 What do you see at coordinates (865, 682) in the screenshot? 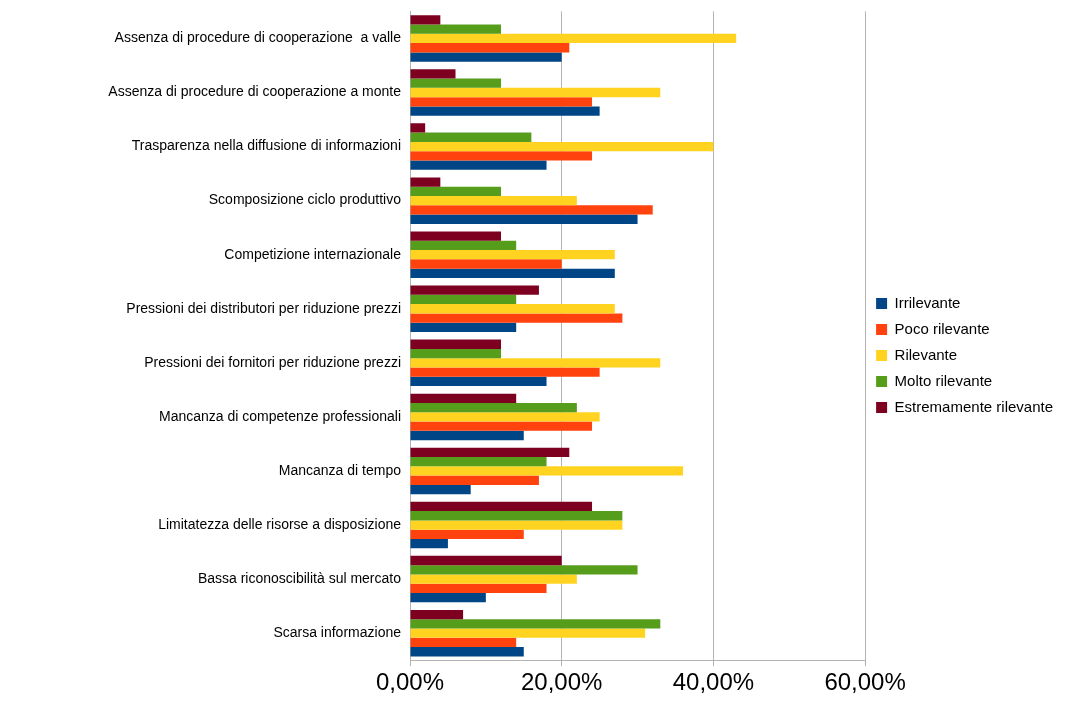
I see `x-tick-label: 60,00%` at bounding box center [865, 682].